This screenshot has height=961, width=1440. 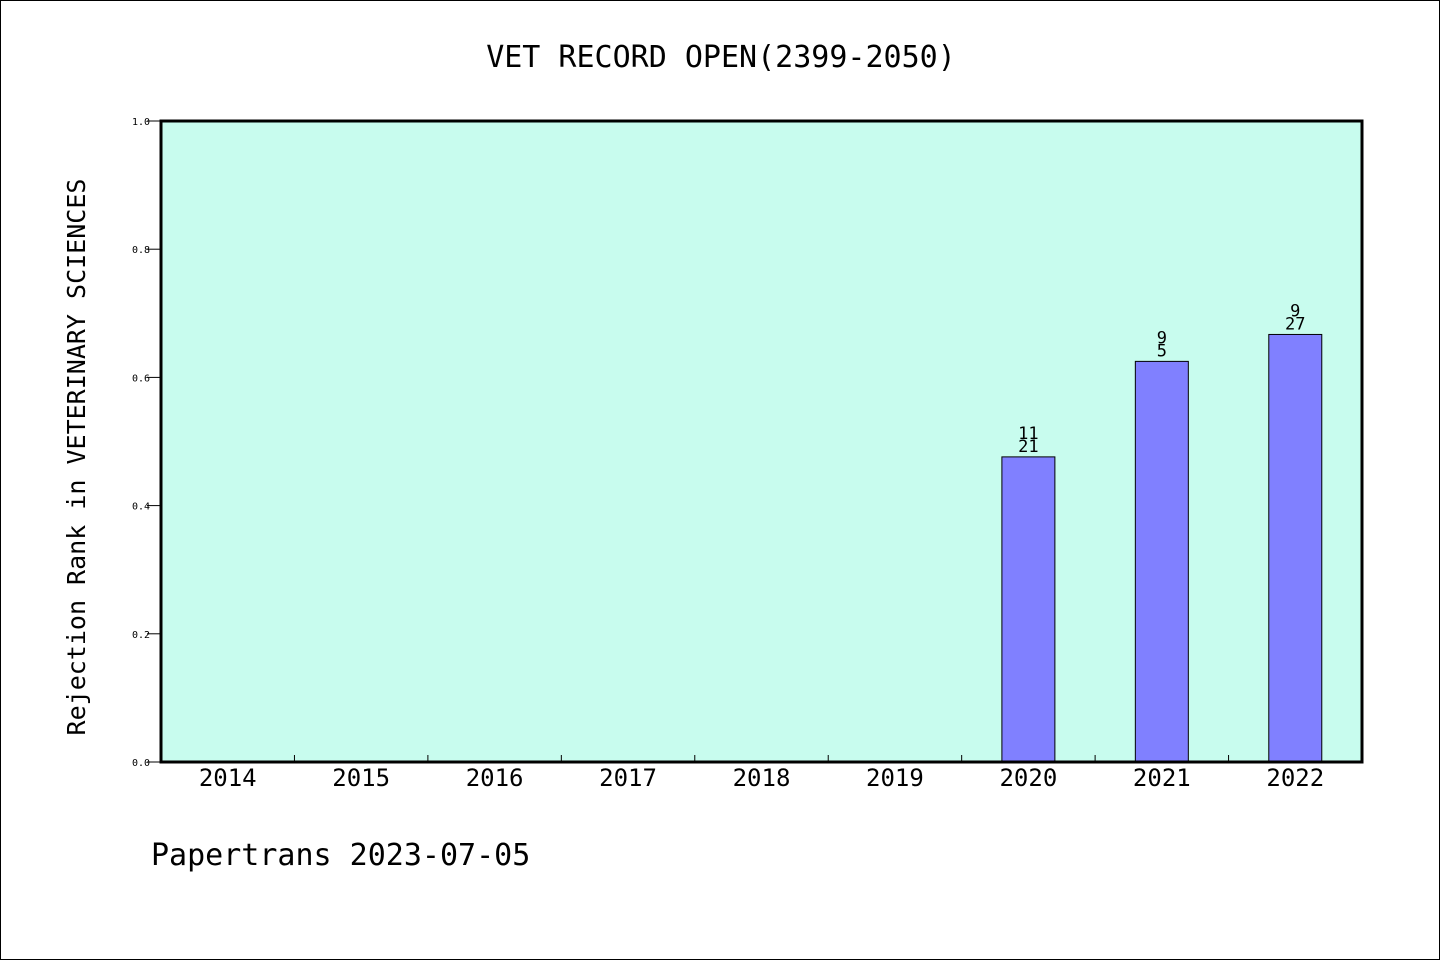 I want to click on bars-layer, so click(x=1162, y=548).